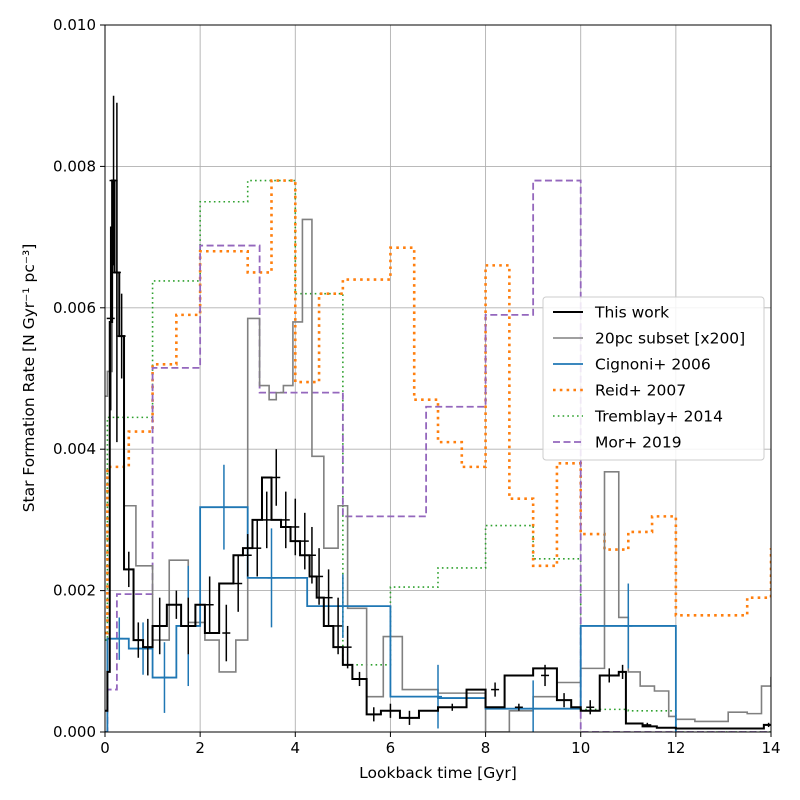 The height and width of the screenshot is (800, 800). Describe the element at coordinates (74, 25) in the screenshot. I see `y-tick-label: 0.010` at that location.